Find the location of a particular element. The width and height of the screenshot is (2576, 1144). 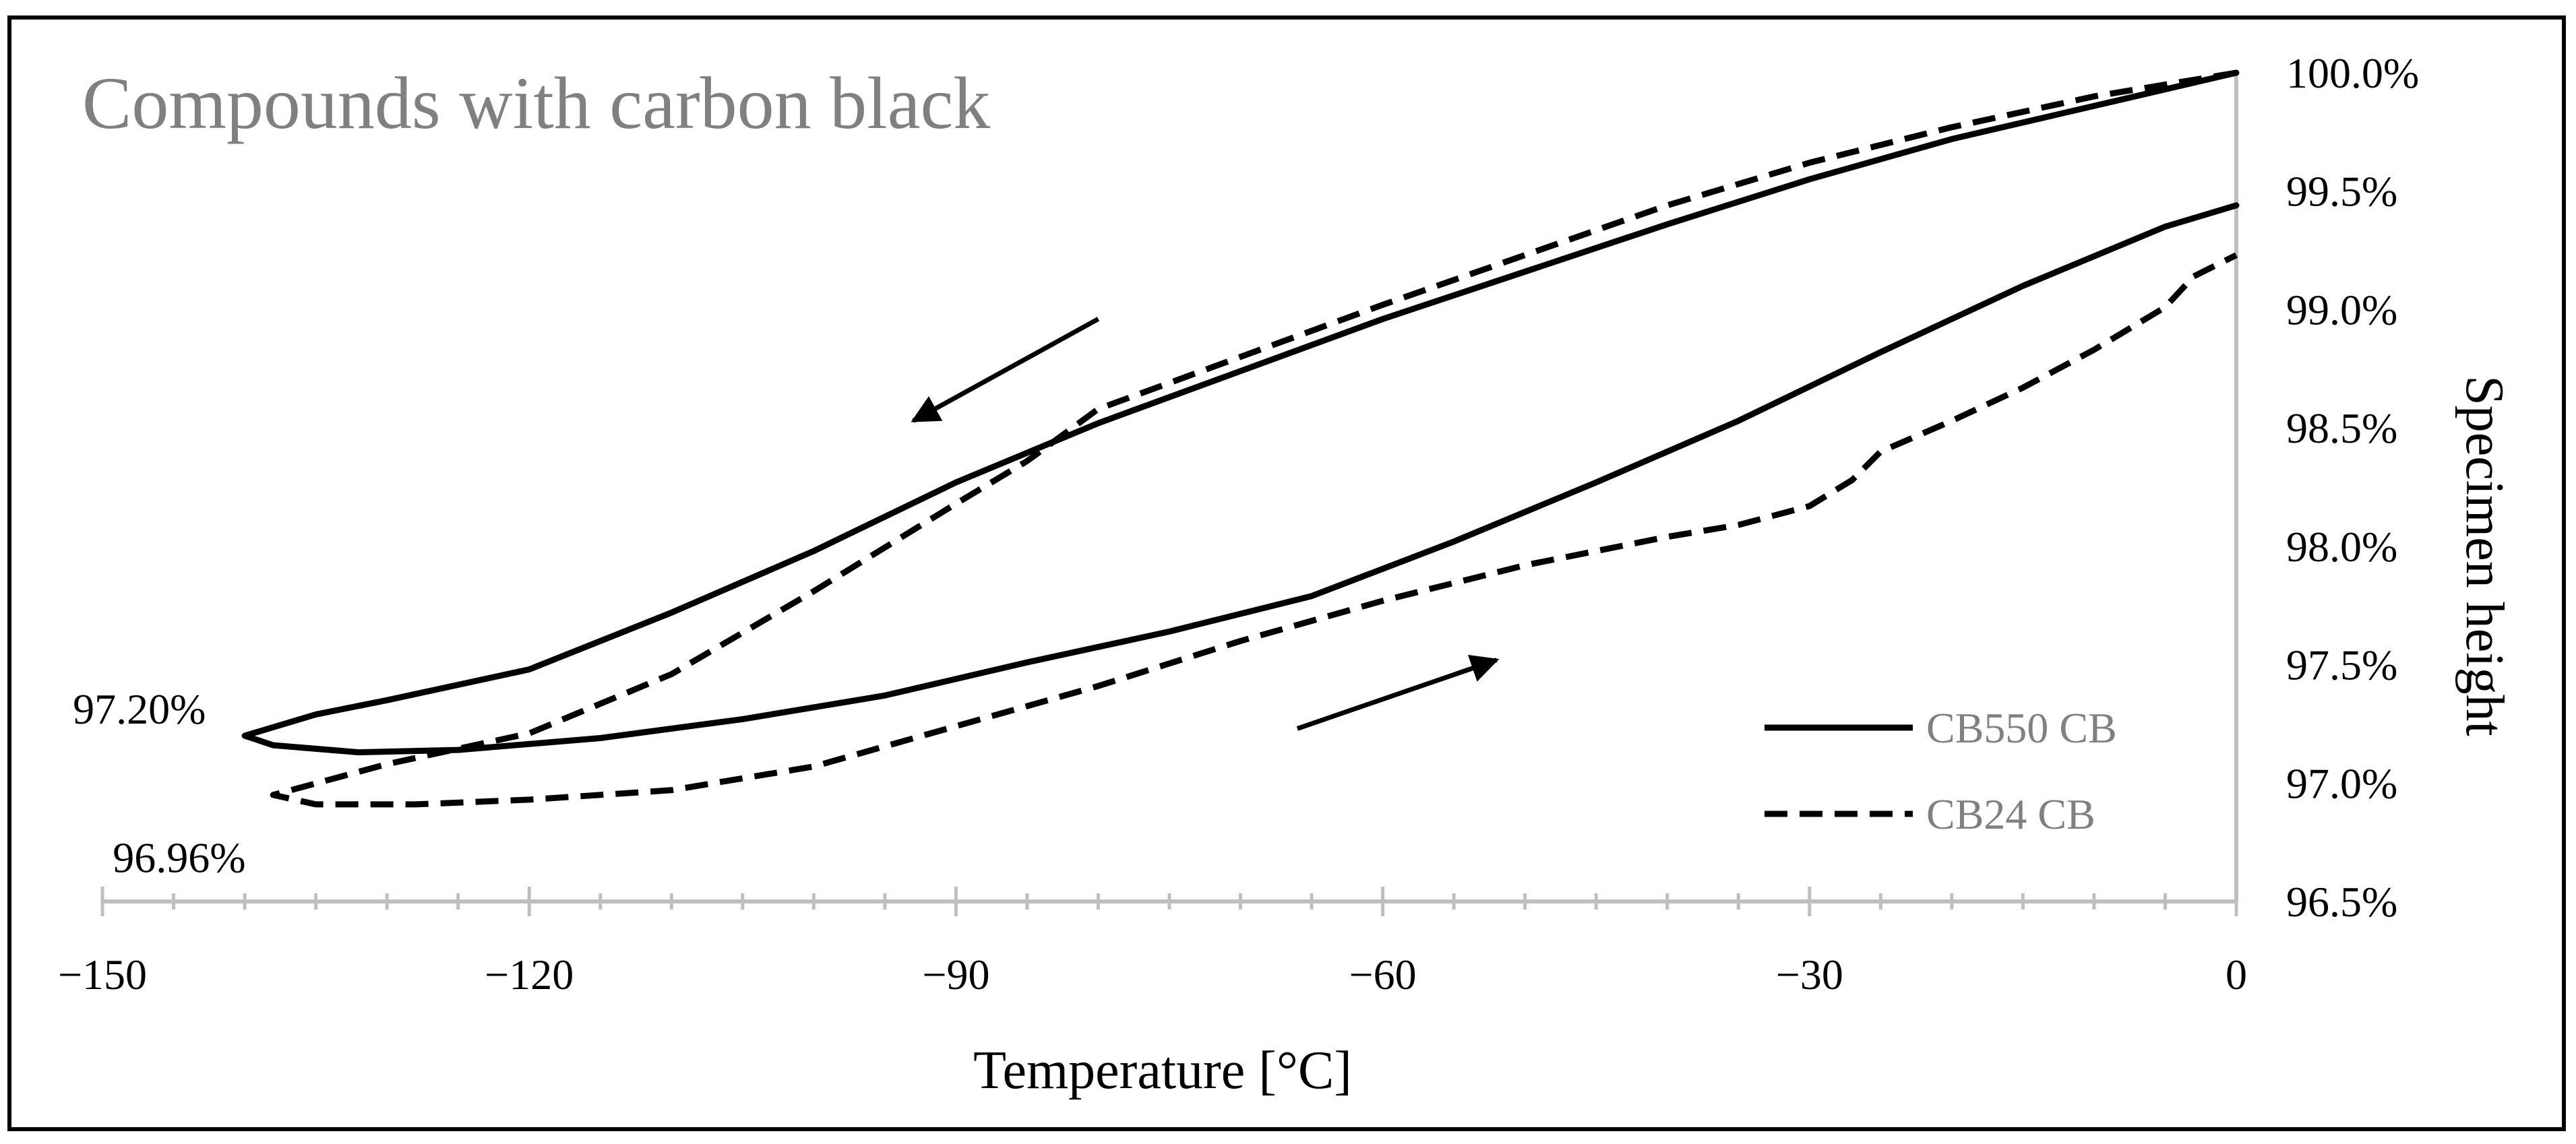

x-axis-title: Temperature [°C] is located at coordinates (1163, 1070).